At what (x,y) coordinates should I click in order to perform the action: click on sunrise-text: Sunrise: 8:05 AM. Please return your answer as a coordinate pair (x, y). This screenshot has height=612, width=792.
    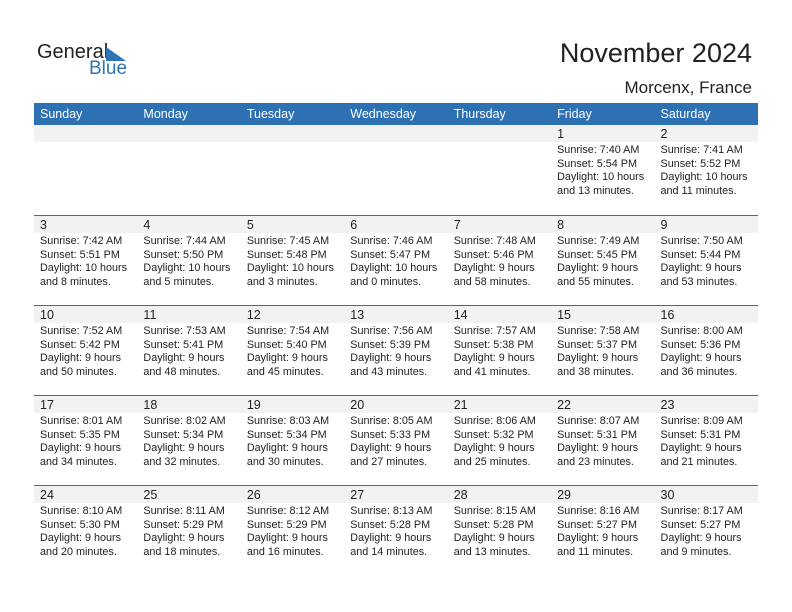
    Looking at the image, I should click on (391, 421).